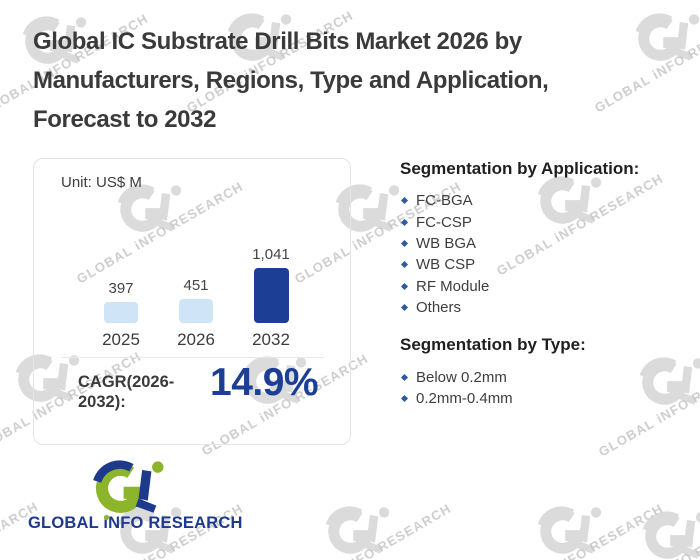 The height and width of the screenshot is (560, 700). Describe the element at coordinates (121, 288) in the screenshot. I see `bar-value: 397` at that location.